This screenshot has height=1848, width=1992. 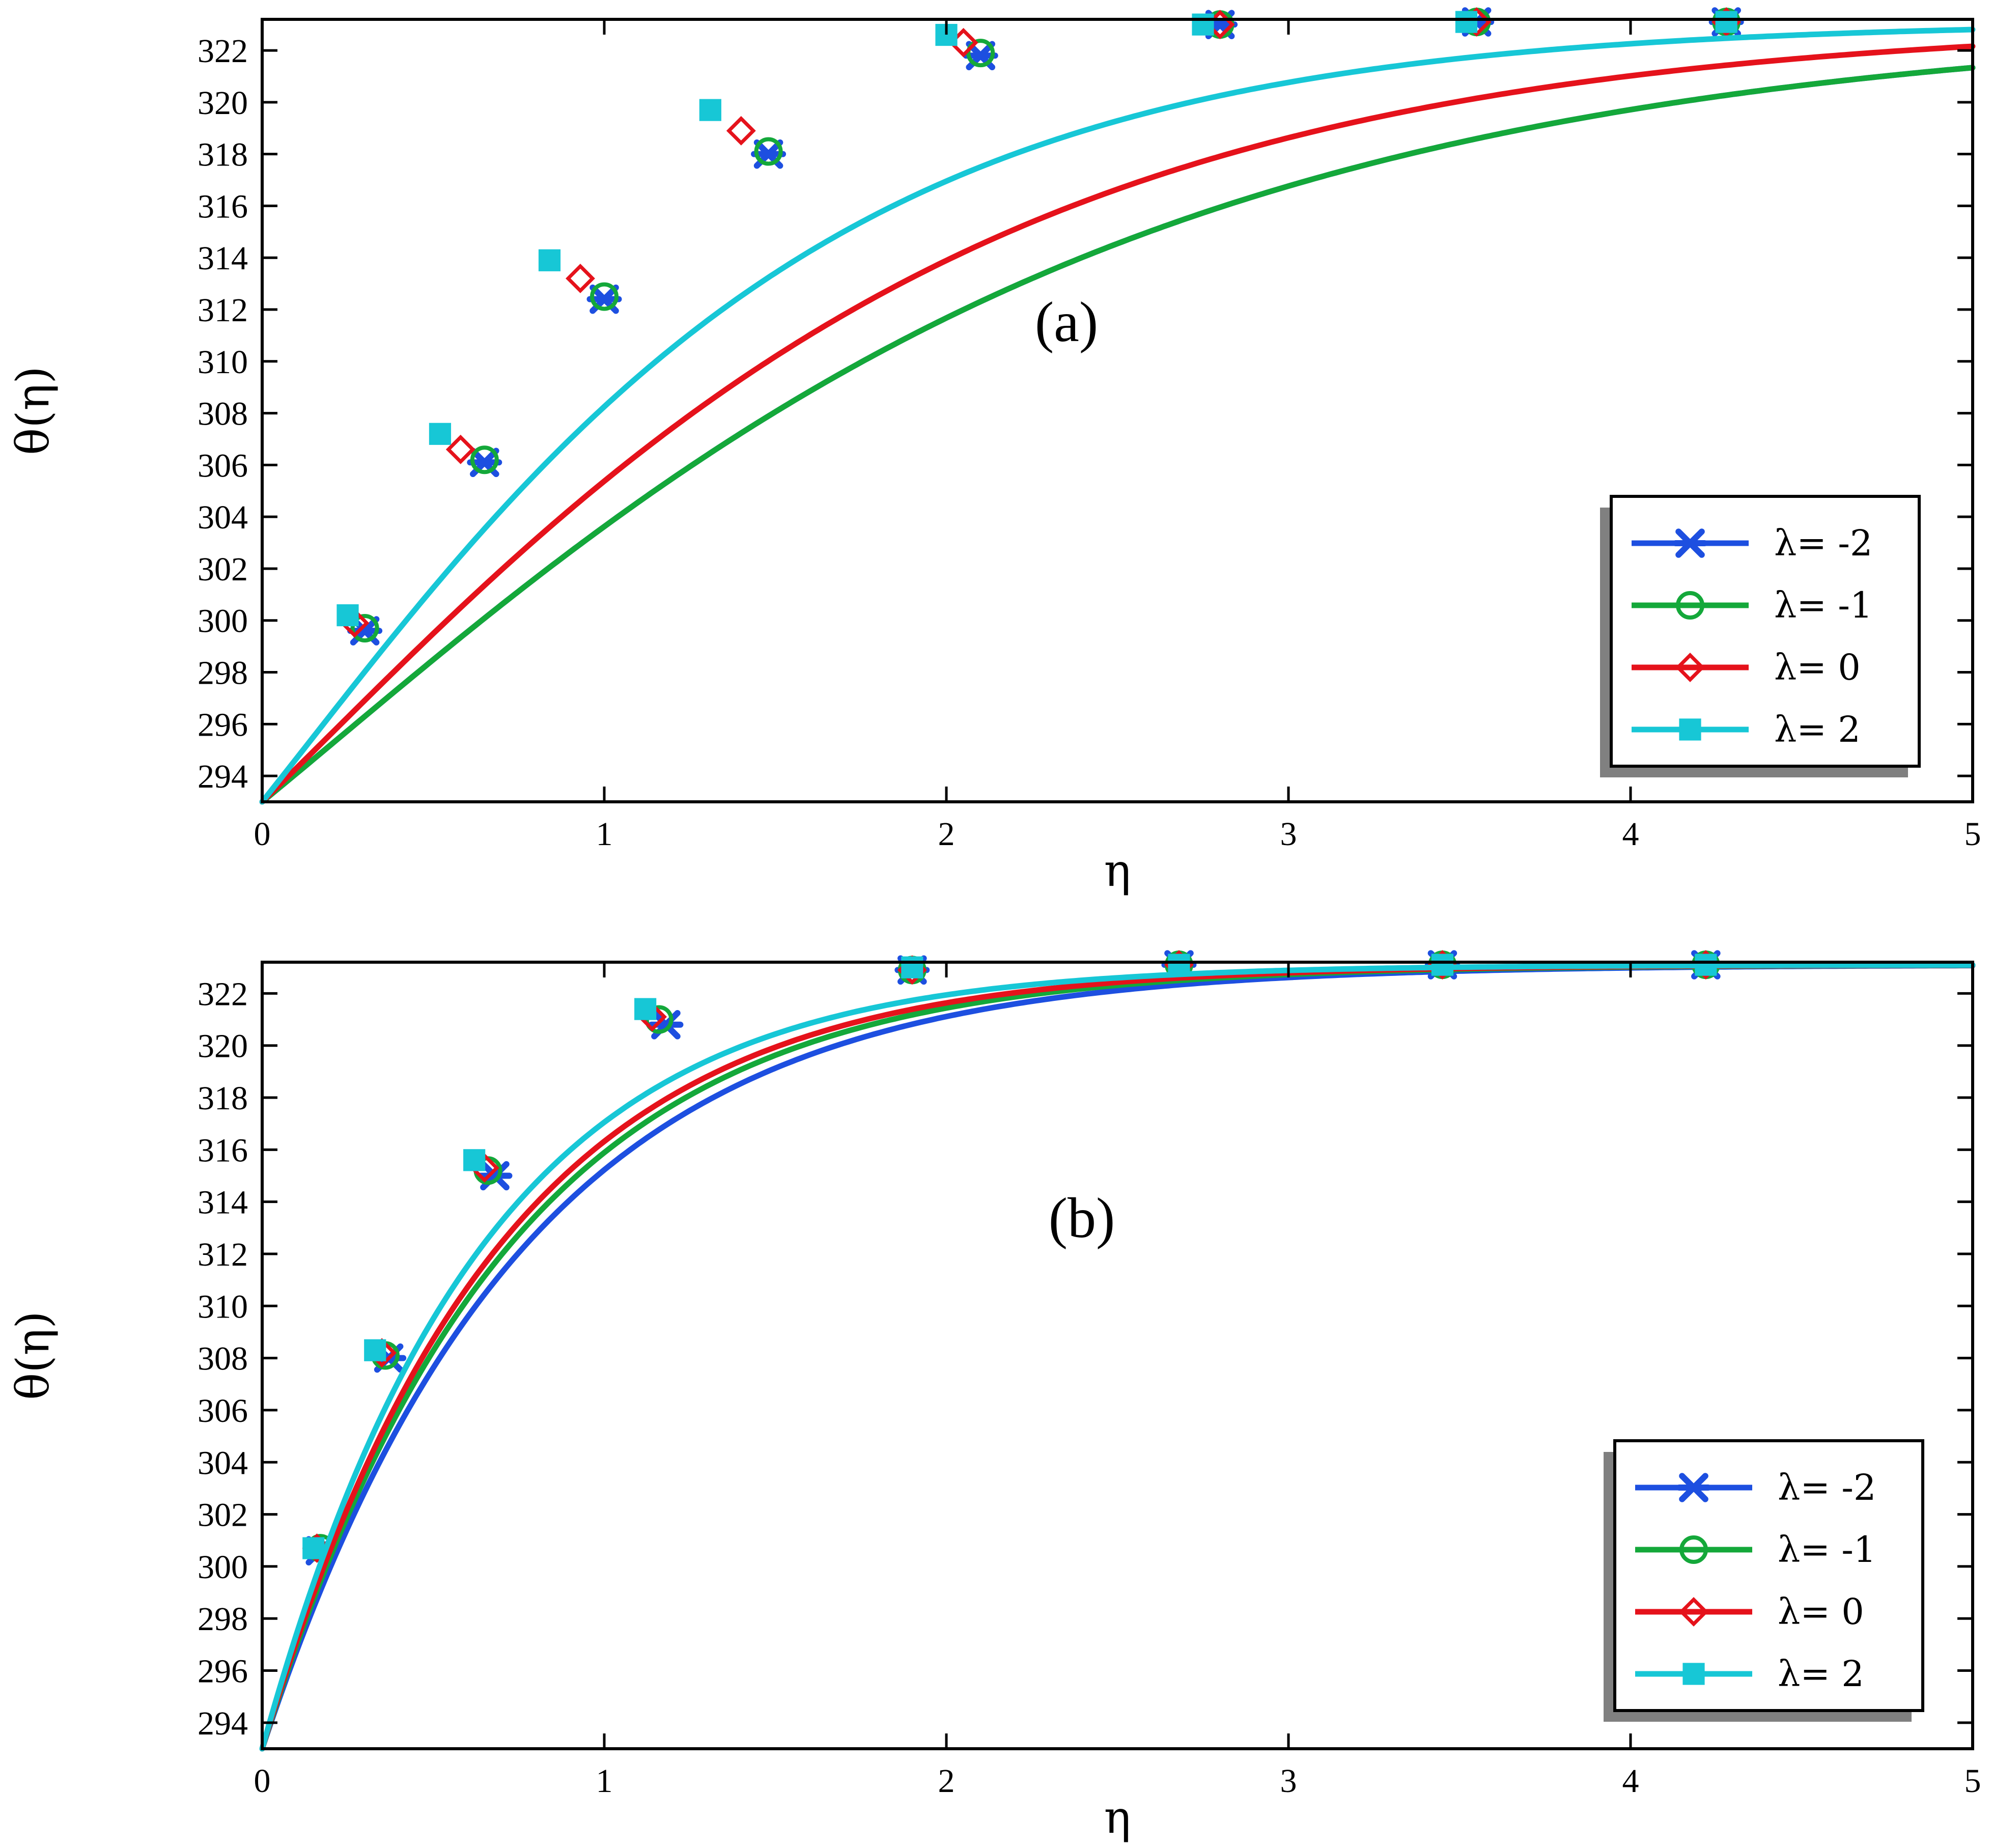 I want to click on panel-annotation: (a), so click(x=1066, y=322).